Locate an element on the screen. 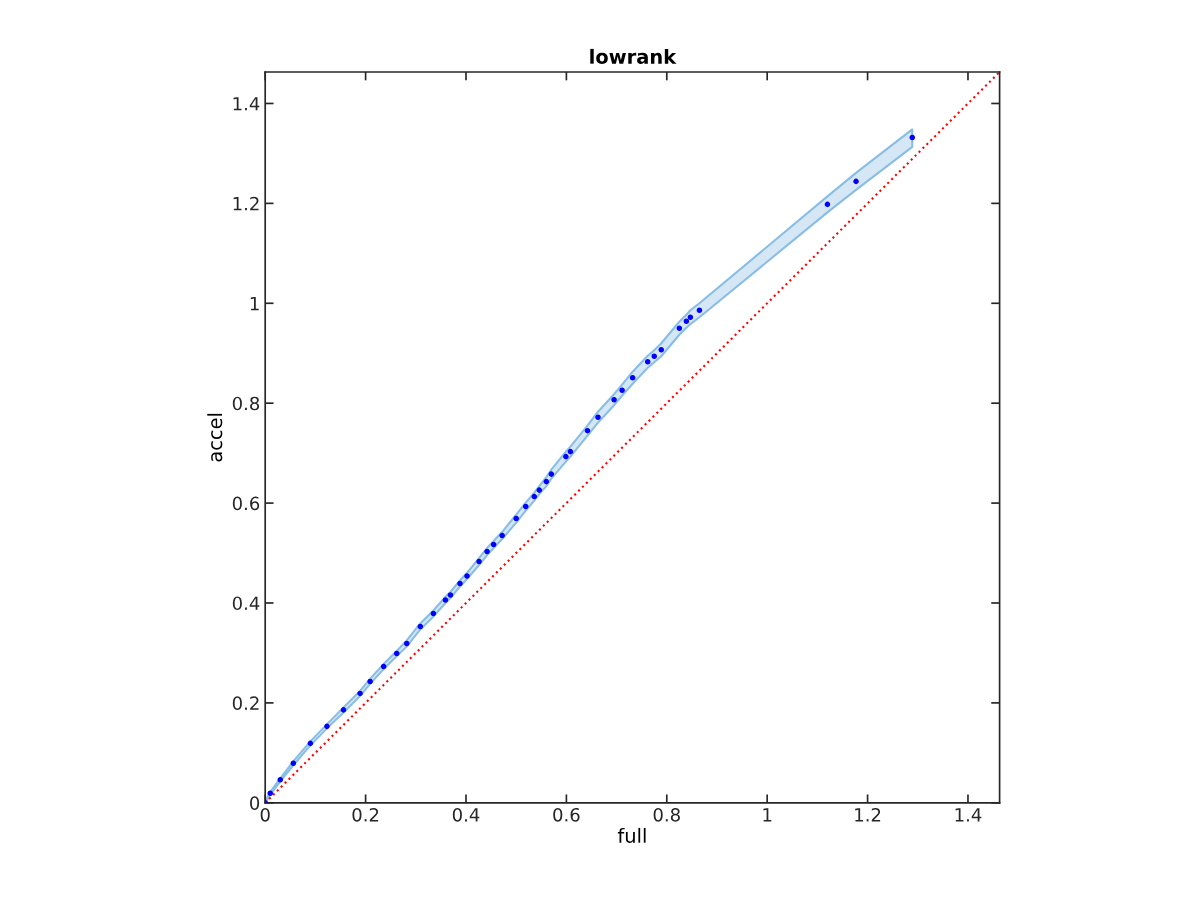 The width and height of the screenshot is (1200, 900). y-tick-label: 0.4 is located at coordinates (246, 603).